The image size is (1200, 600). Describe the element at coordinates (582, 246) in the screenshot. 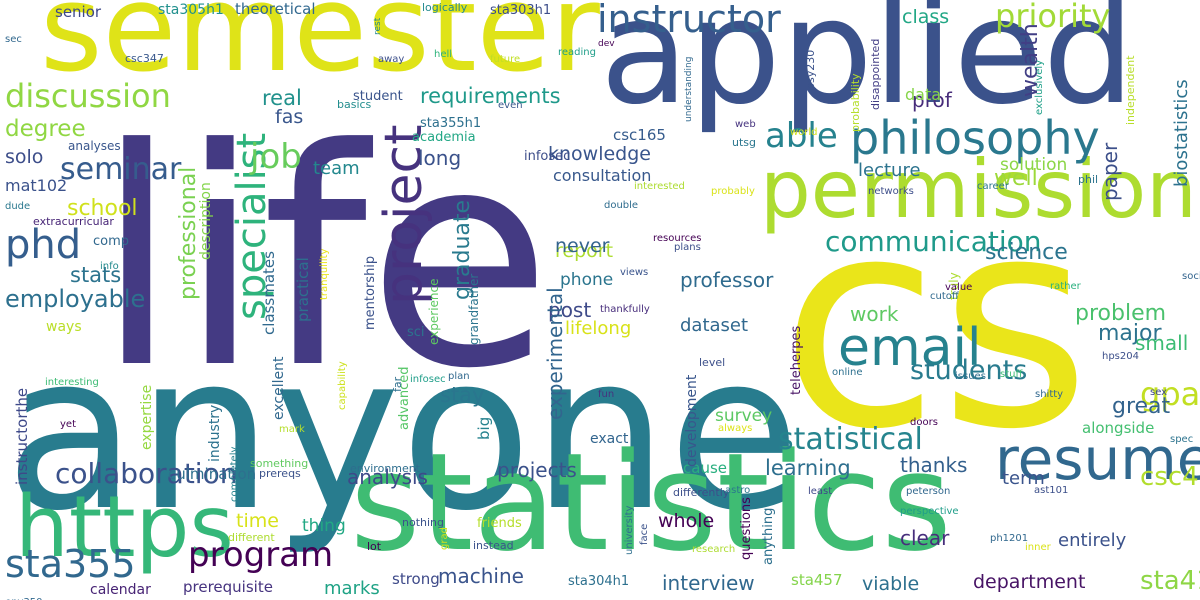

I see `word-never: never` at that location.